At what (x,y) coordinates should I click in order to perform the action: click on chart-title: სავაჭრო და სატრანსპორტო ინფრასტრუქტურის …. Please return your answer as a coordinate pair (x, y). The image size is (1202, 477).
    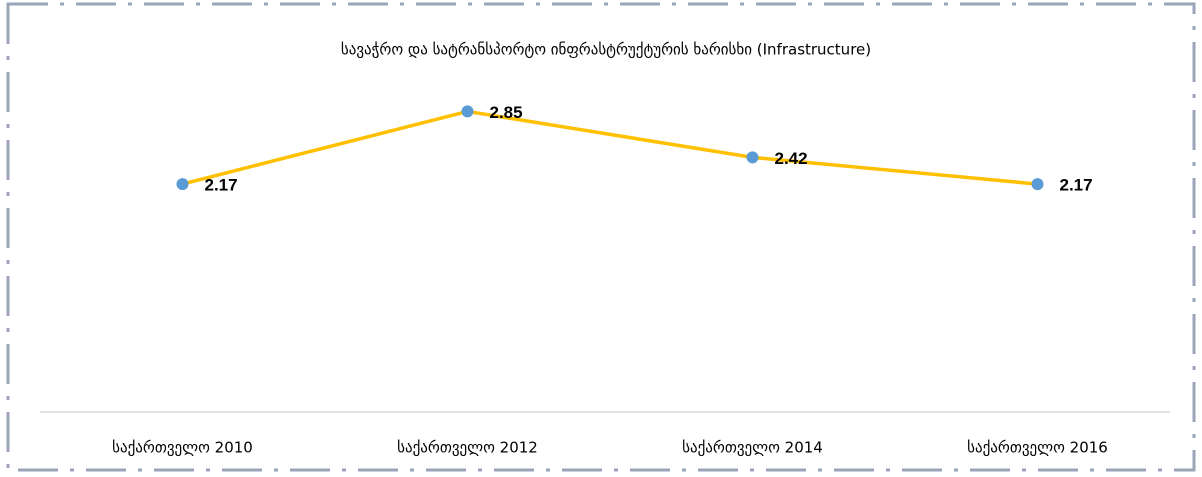
    Looking at the image, I should click on (606, 50).